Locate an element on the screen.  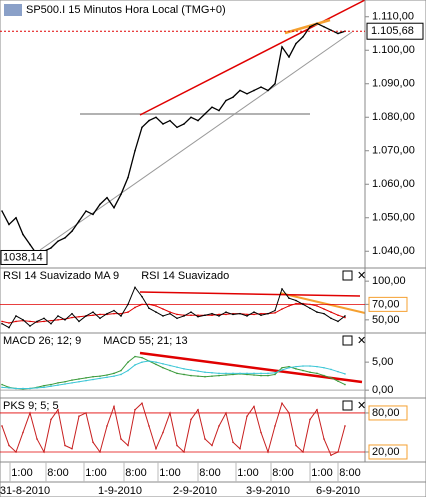
legend-entry: RSI 14 Suavizado MA 9 is located at coordinates (61, 276).